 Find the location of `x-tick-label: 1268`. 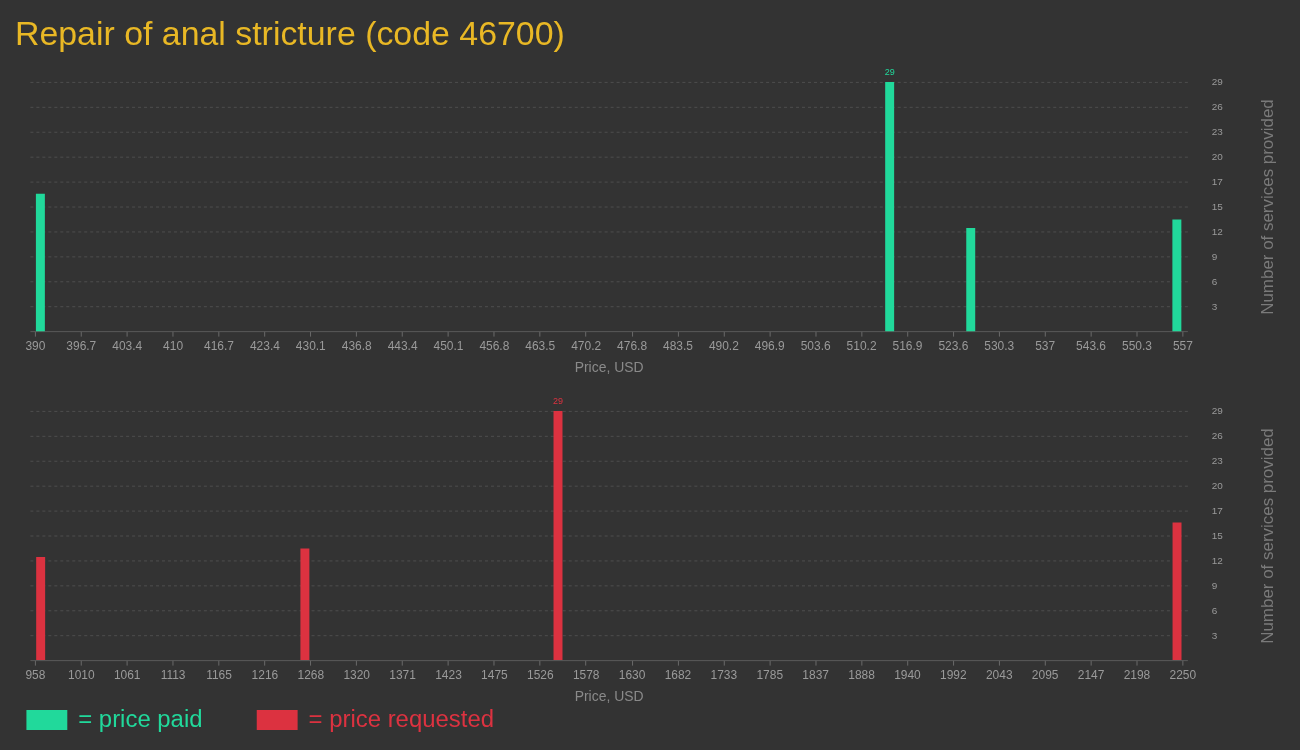

x-tick-label: 1268 is located at coordinates (311, 674).